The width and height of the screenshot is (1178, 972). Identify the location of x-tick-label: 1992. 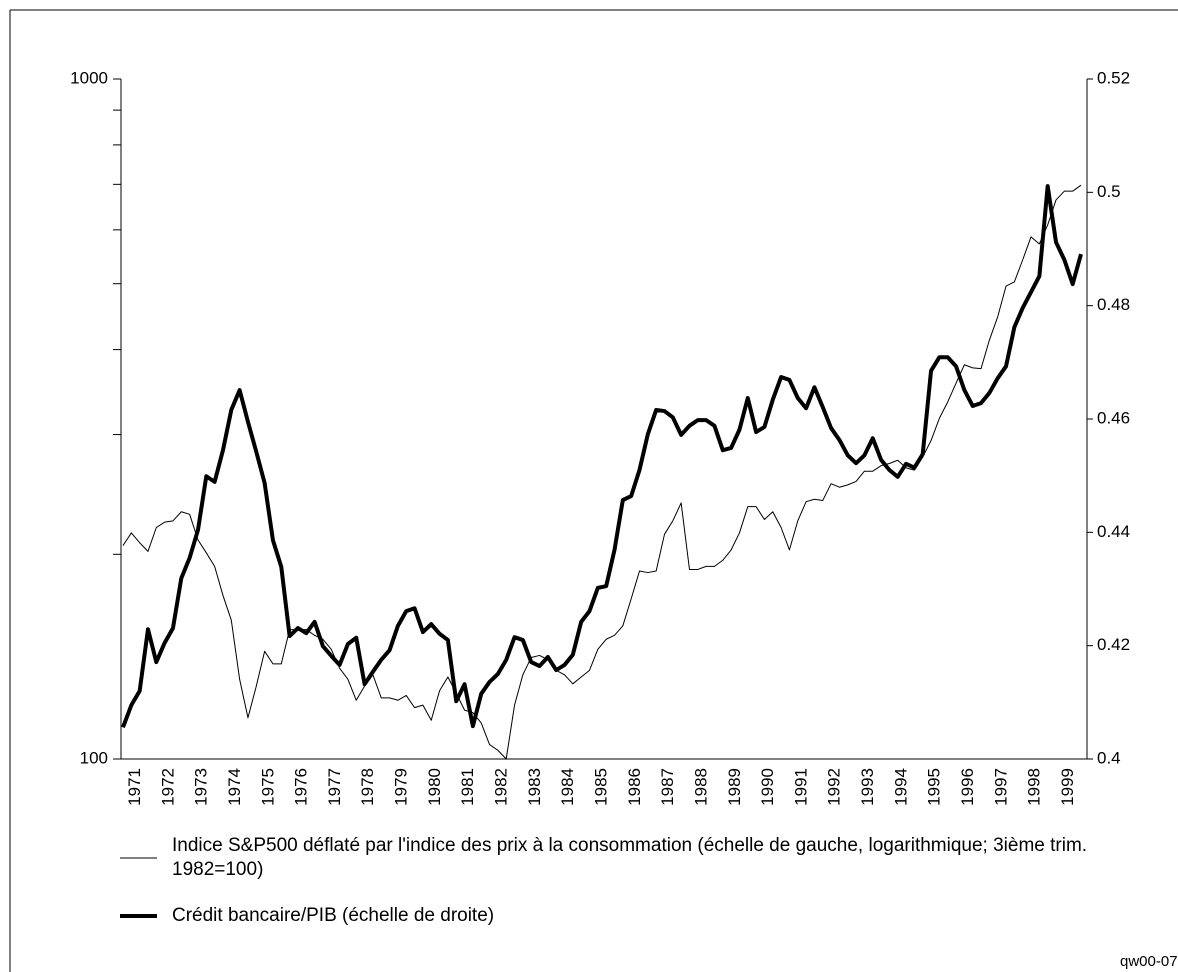
(834, 787).